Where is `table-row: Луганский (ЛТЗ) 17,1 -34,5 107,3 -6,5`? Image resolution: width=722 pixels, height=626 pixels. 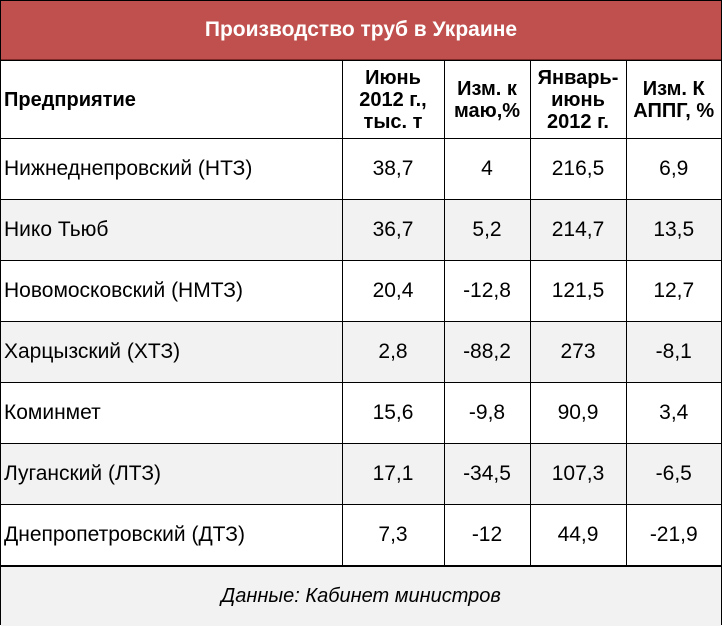
table-row: Луганский (ЛТЗ) 17,1 -34,5 107,3 -6,5 is located at coordinates (361, 474).